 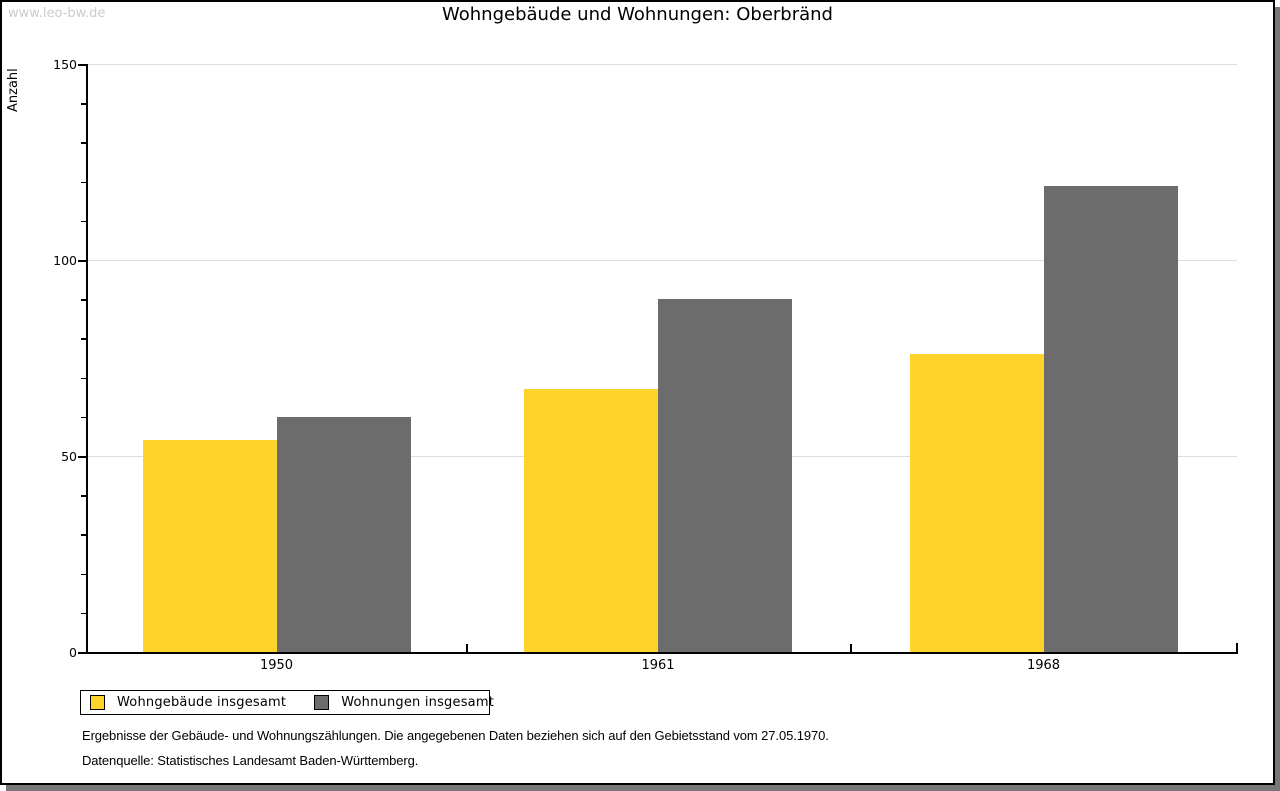 What do you see at coordinates (65, 64) in the screenshot?
I see `y-tick-label: 150` at bounding box center [65, 64].